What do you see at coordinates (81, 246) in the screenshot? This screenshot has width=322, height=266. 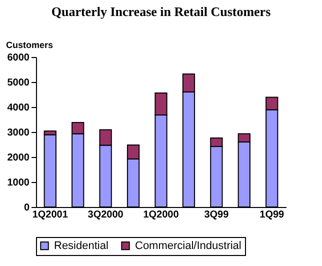 I see `legend-label: Residential` at bounding box center [81, 246].